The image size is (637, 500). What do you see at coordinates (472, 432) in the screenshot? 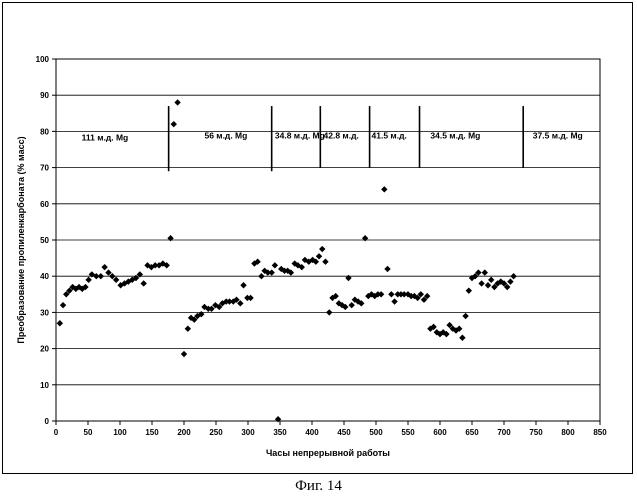
I see `x-tick-label: 650` at bounding box center [472, 432].